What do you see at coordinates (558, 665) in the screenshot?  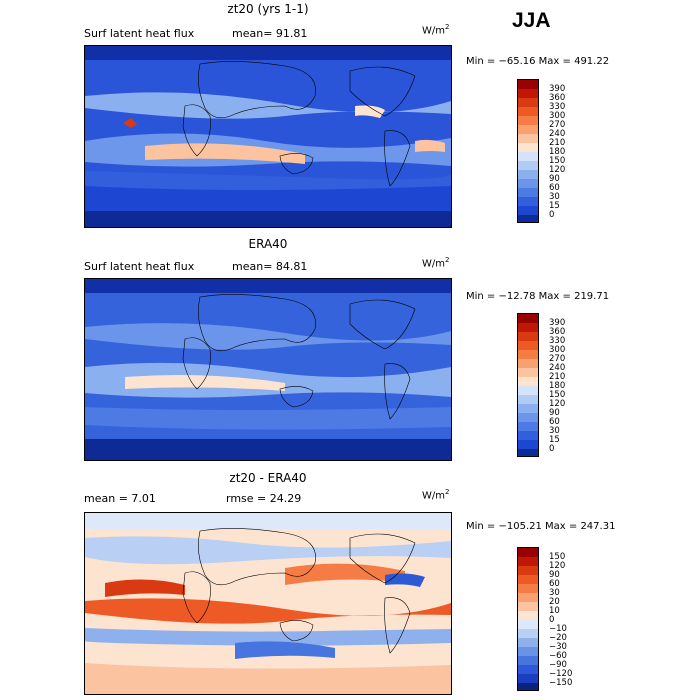 I see `colorbar-tick: −90` at bounding box center [558, 665].